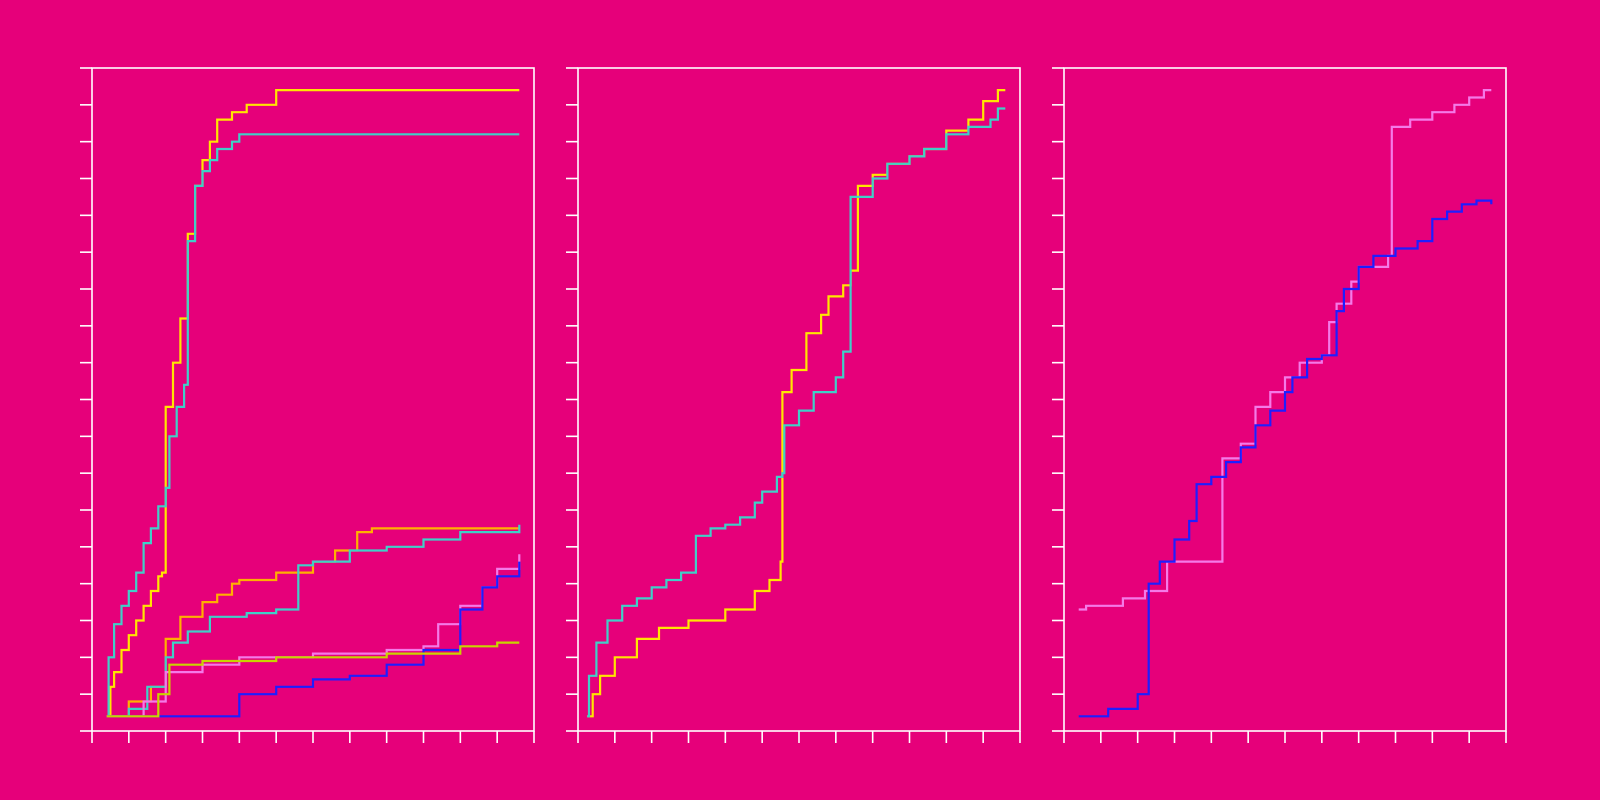 The height and width of the screenshot is (800, 1600). I want to click on series-line-6-blue, so click(313, 639).